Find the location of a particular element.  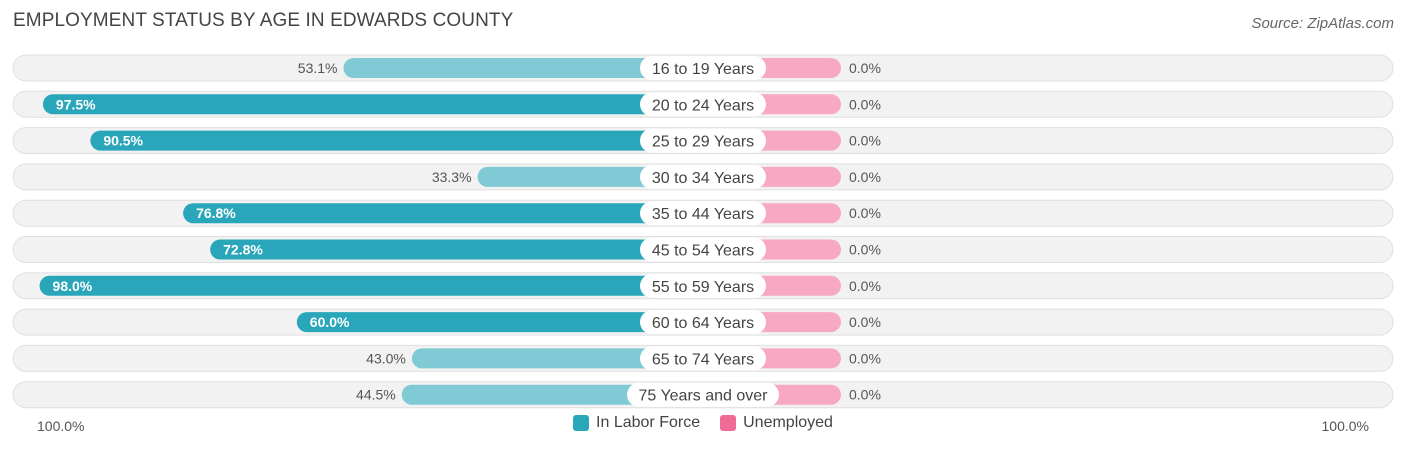

legend-swatch-unemployed is located at coordinates (728, 423).